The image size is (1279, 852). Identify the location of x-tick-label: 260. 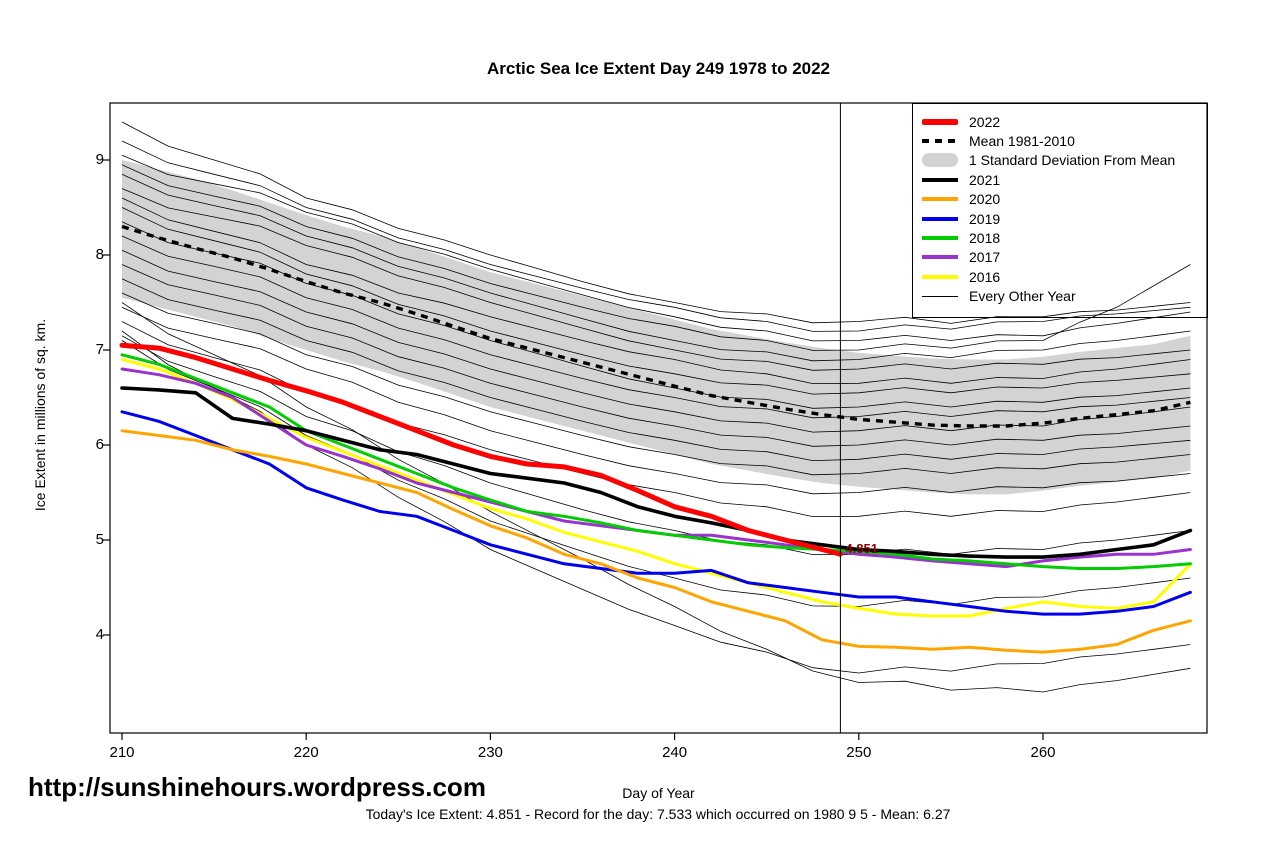
(1043, 752).